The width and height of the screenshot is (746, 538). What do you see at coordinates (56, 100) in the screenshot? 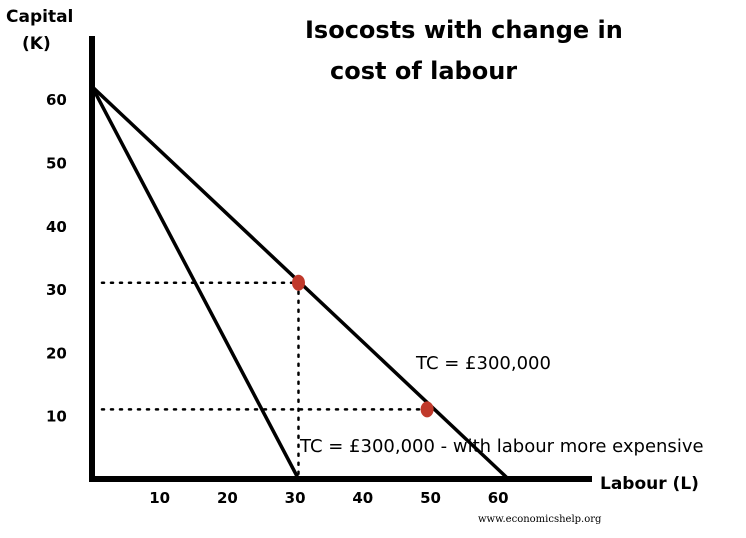
I see `y-tick-label-60: 60` at bounding box center [56, 100].